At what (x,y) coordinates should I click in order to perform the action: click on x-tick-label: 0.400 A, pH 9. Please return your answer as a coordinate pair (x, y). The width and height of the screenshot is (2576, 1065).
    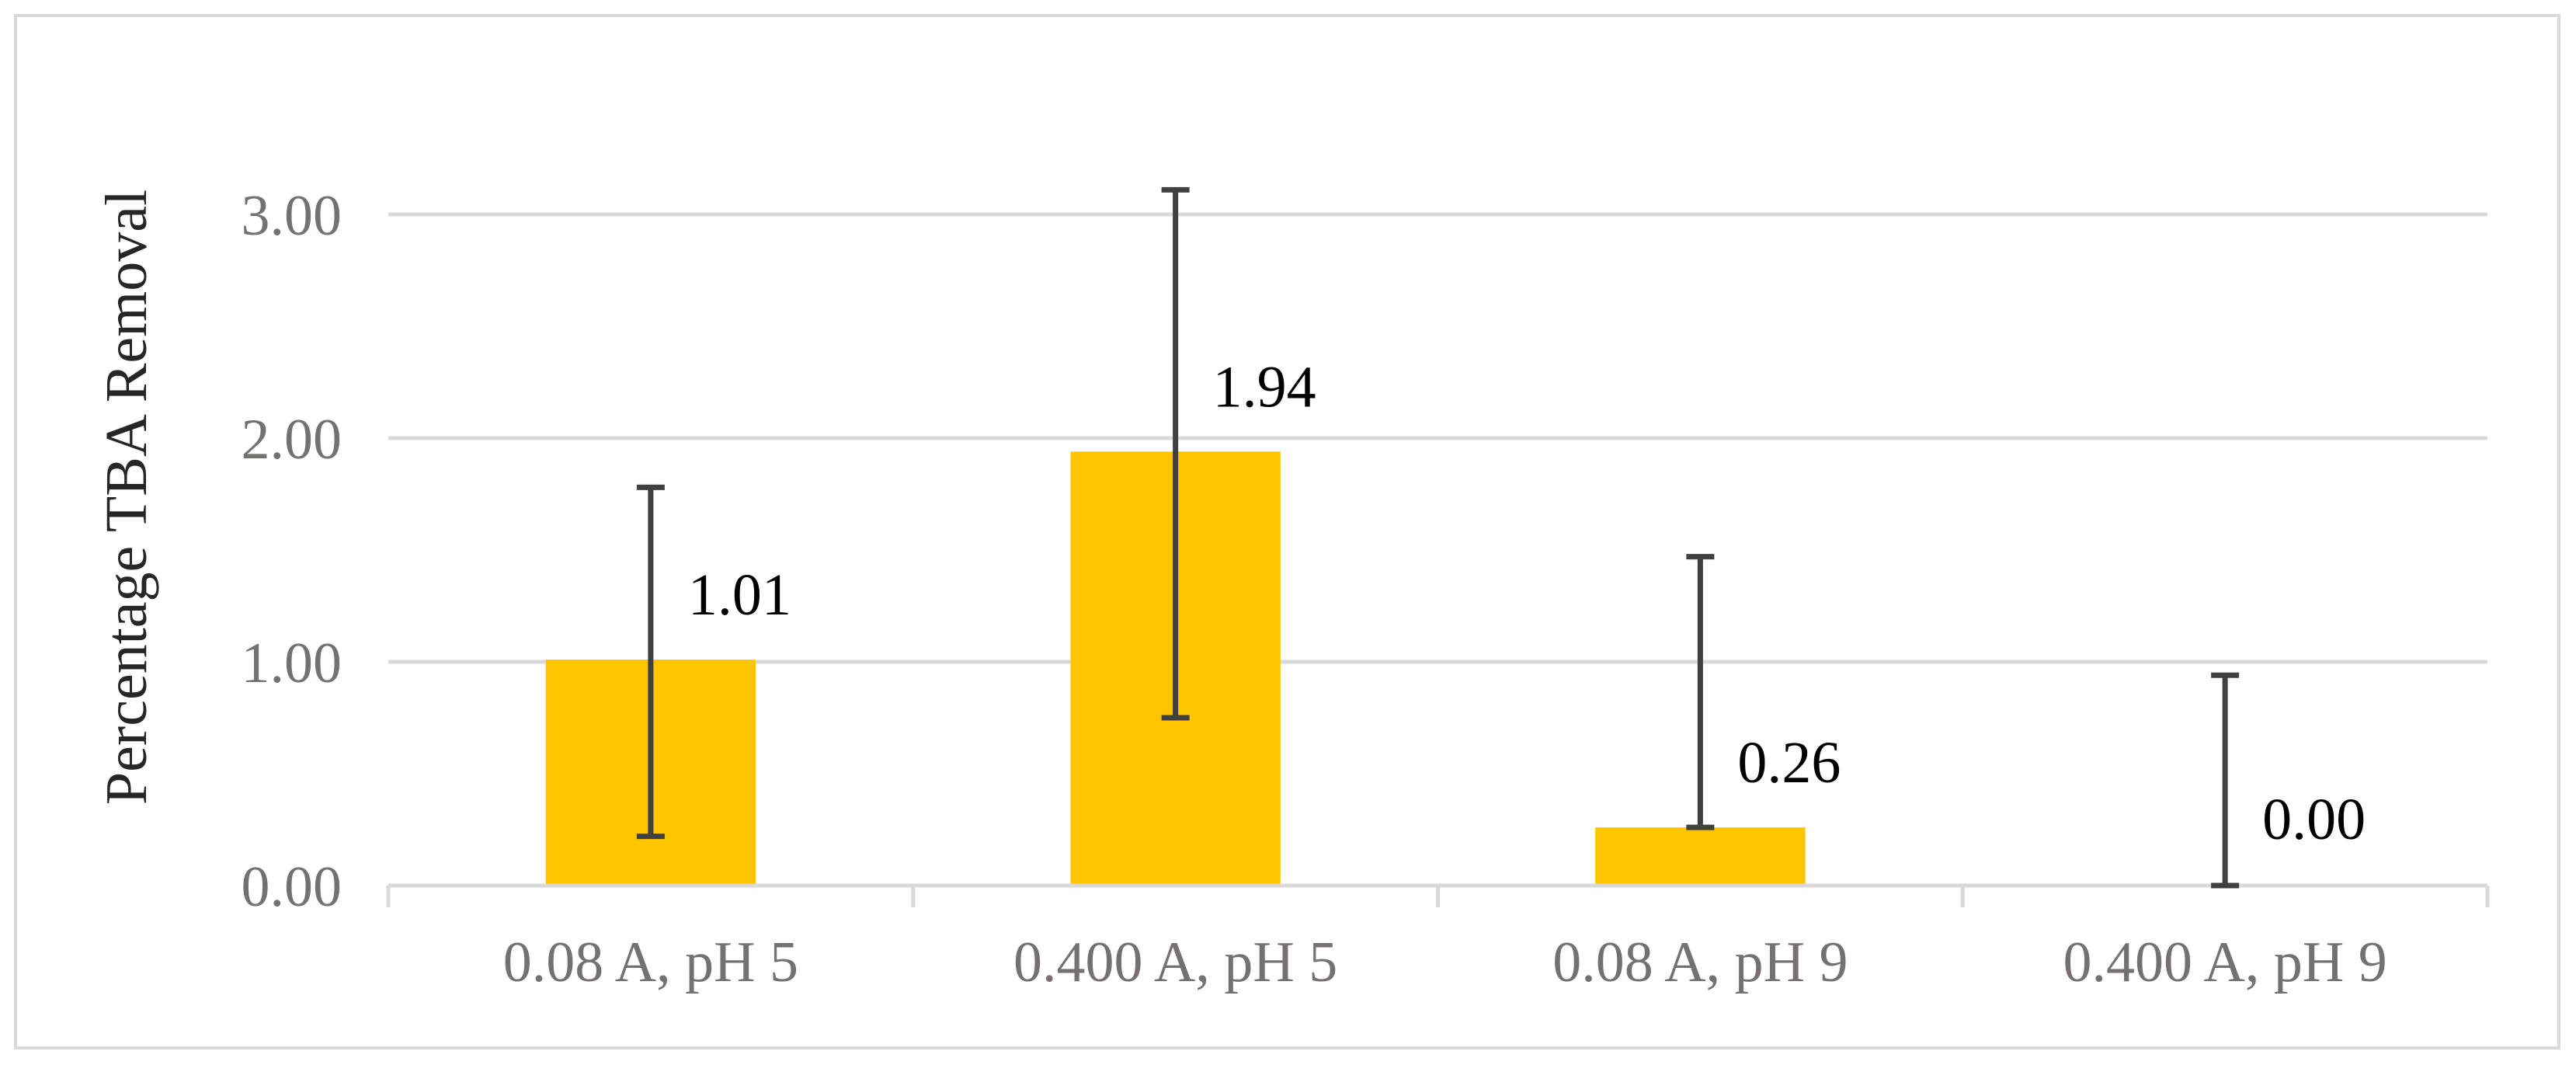
    Looking at the image, I should click on (2225, 963).